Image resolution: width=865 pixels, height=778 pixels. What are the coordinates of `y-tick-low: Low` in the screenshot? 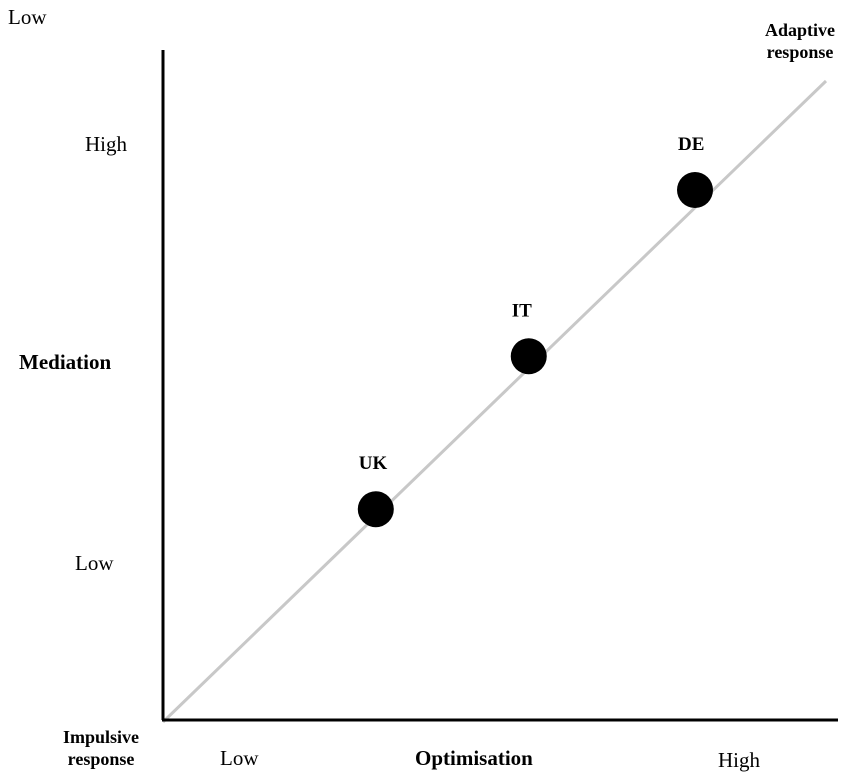 It's located at (94, 563).